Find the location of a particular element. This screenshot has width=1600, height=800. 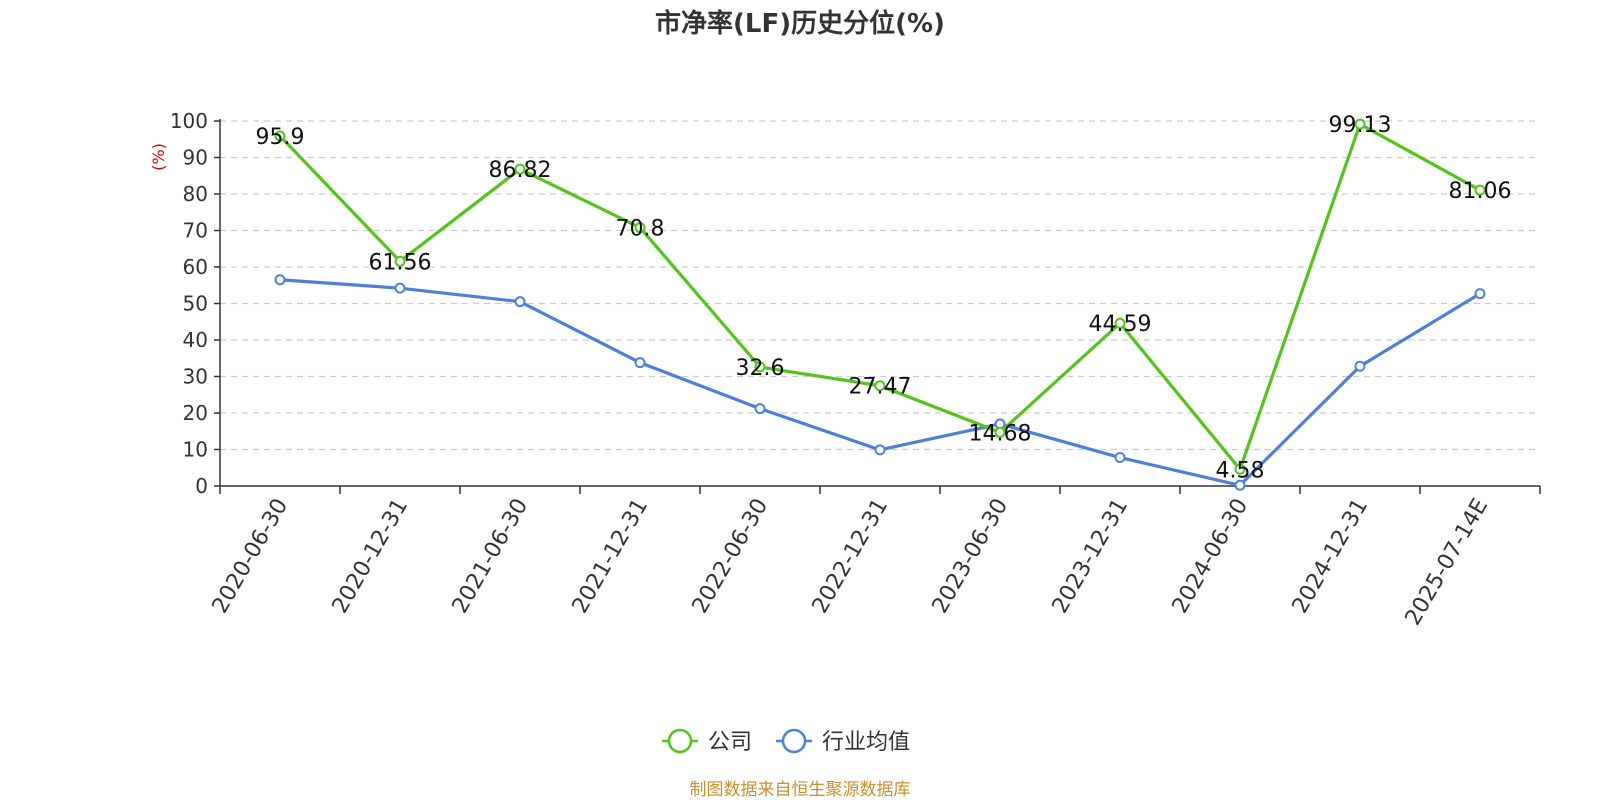

y-tick-label: 30 is located at coordinates (195, 377).